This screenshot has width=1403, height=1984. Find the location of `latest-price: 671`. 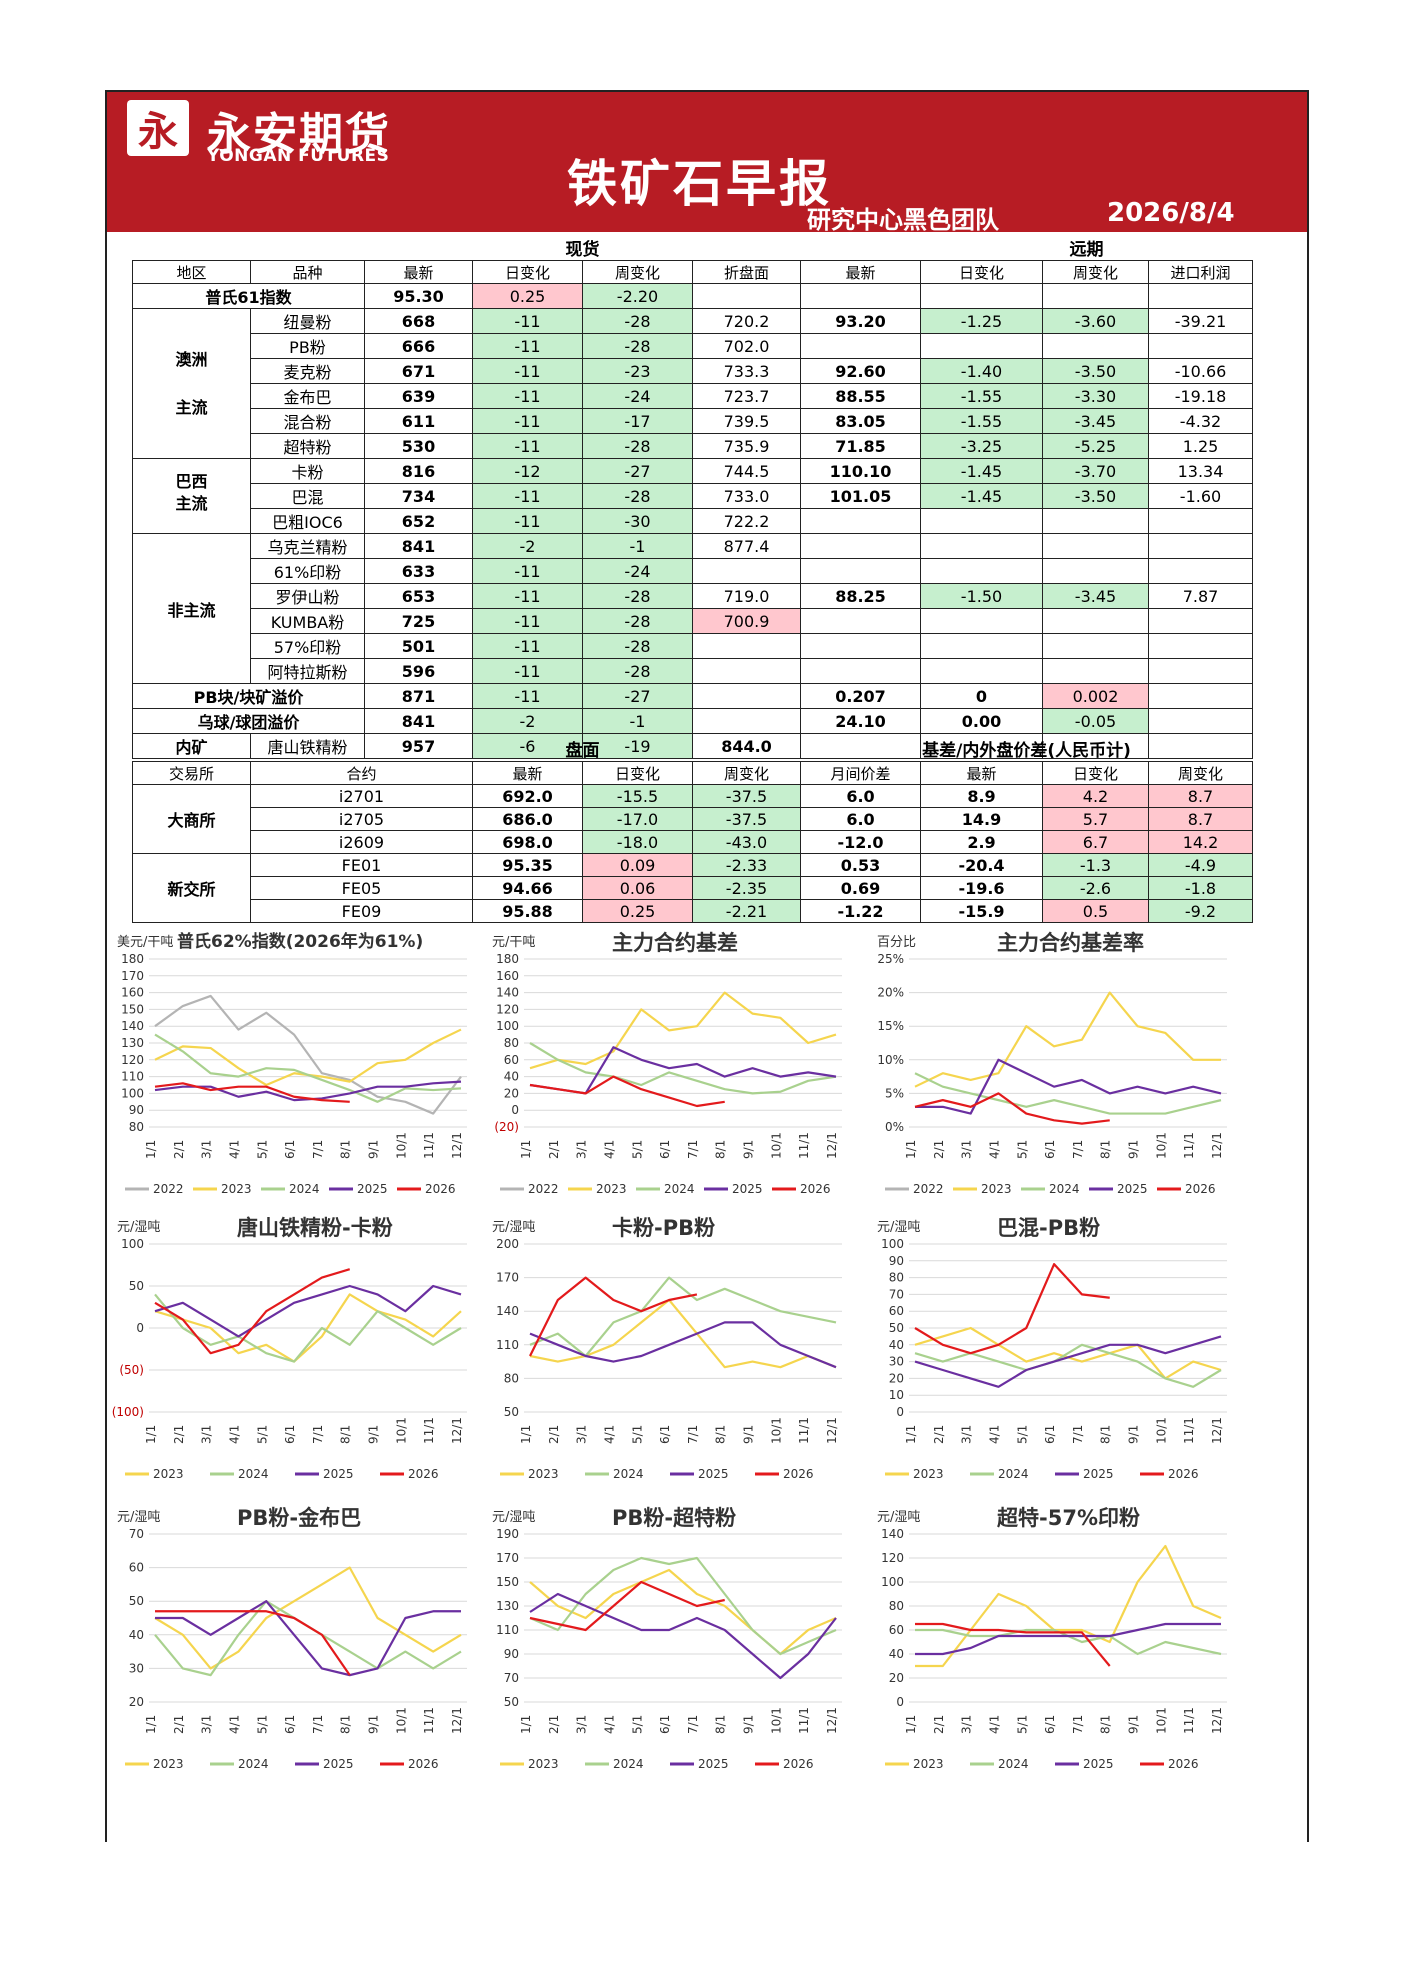

latest-price: 671 is located at coordinates (418, 371).